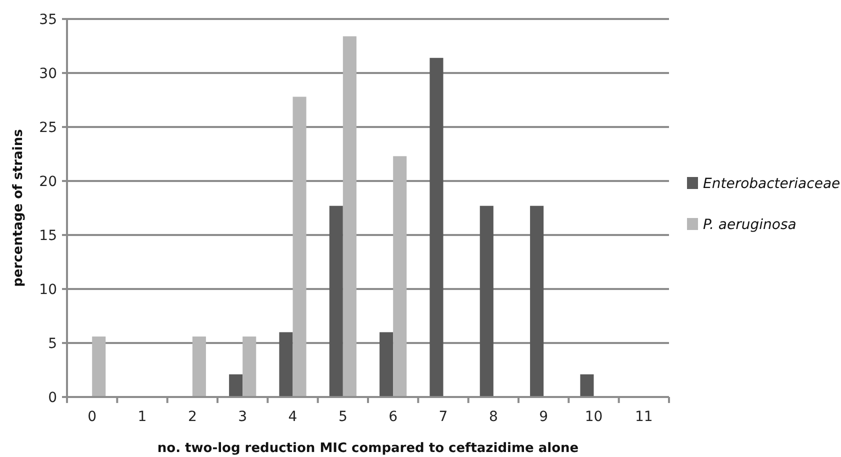  What do you see at coordinates (142, 417) in the screenshot?
I see `x-tick-label: 1` at bounding box center [142, 417].